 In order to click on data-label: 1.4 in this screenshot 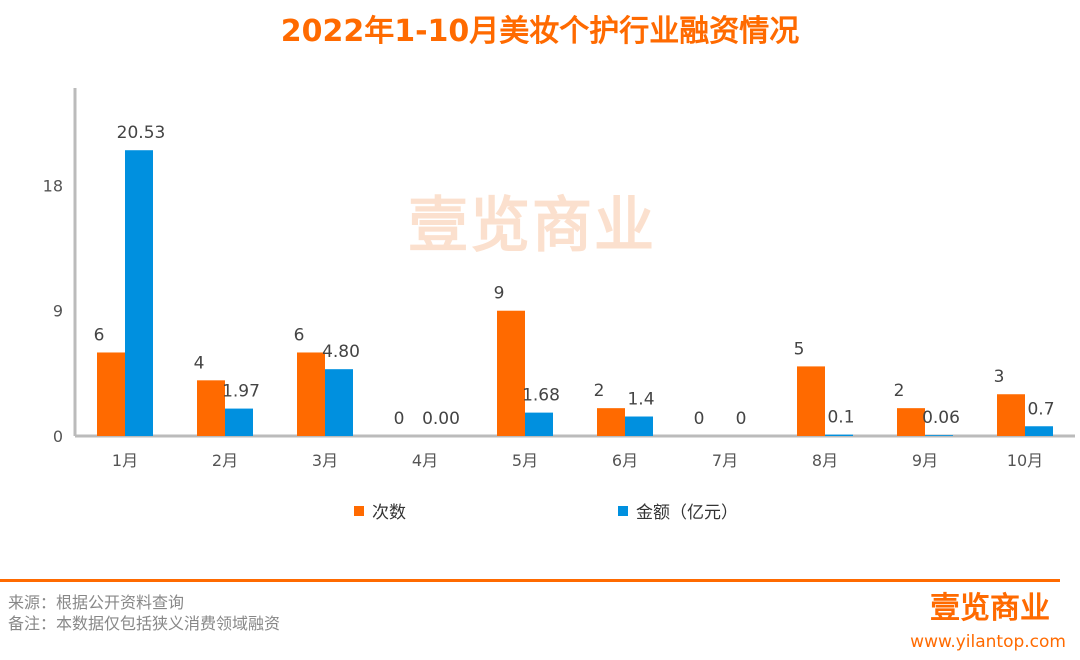, I will do `click(640, 400)`.